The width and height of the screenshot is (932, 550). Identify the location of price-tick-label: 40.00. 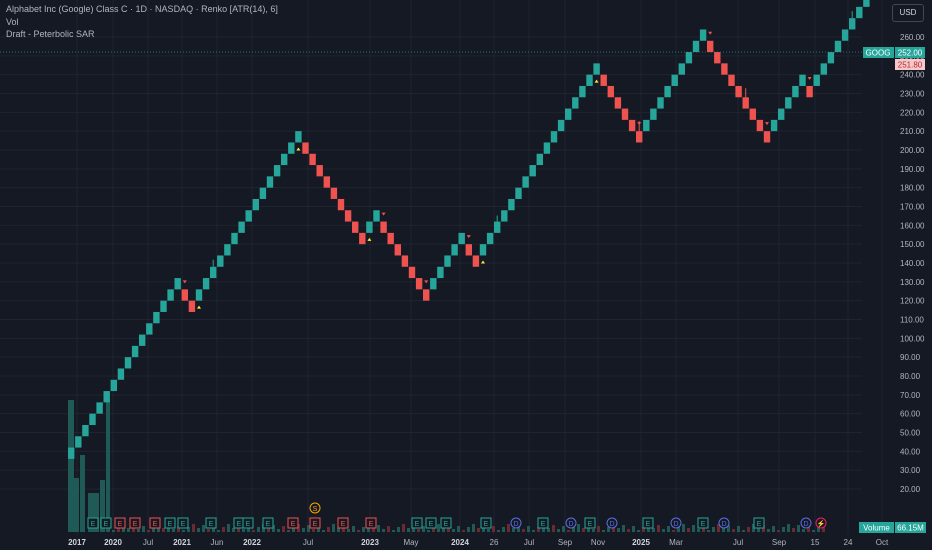
(910, 451).